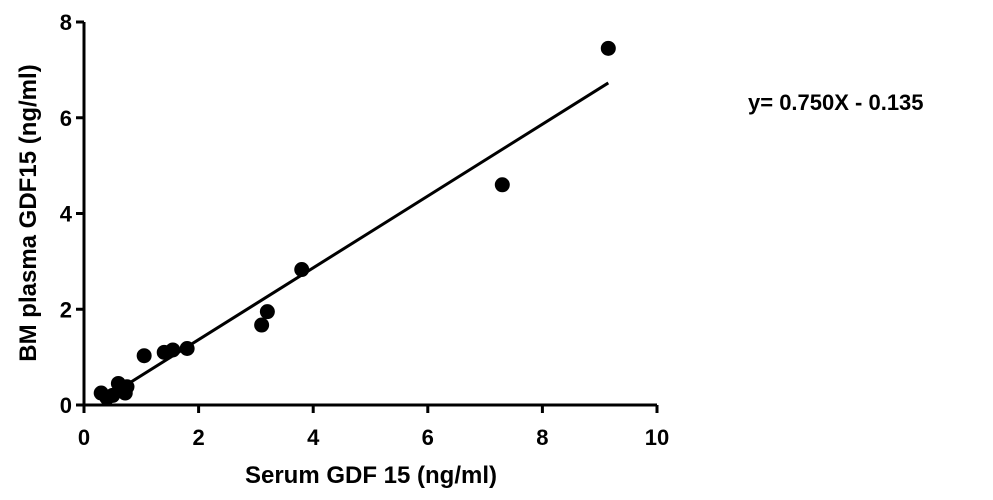 The image size is (993, 500). Describe the element at coordinates (66, 214) in the screenshot. I see `y-tick-label: 4` at that location.